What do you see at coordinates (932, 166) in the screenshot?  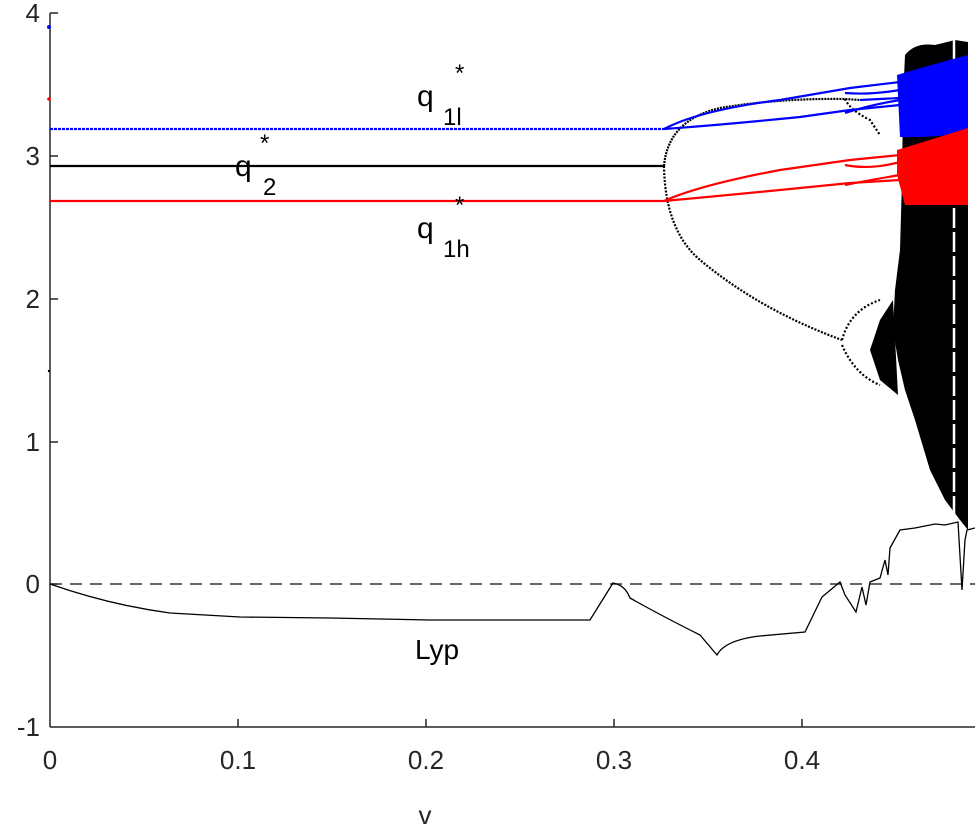 I see `q1h-chaos-band` at bounding box center [932, 166].